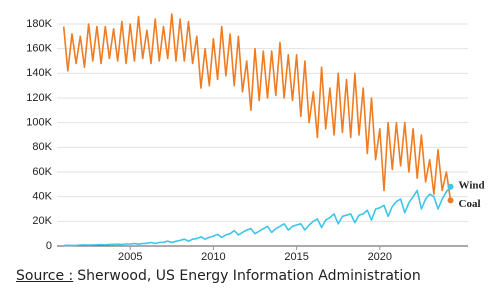 This screenshot has height=297, width=503. I want to click on x-tick-label: 2015, so click(296, 256).